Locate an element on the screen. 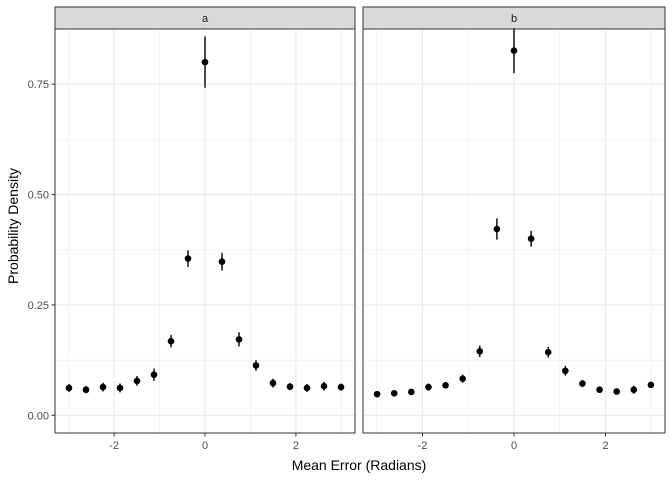 Image resolution: width=672 pixels, height=480 pixels. facet-strip-label: b is located at coordinates (514, 19).